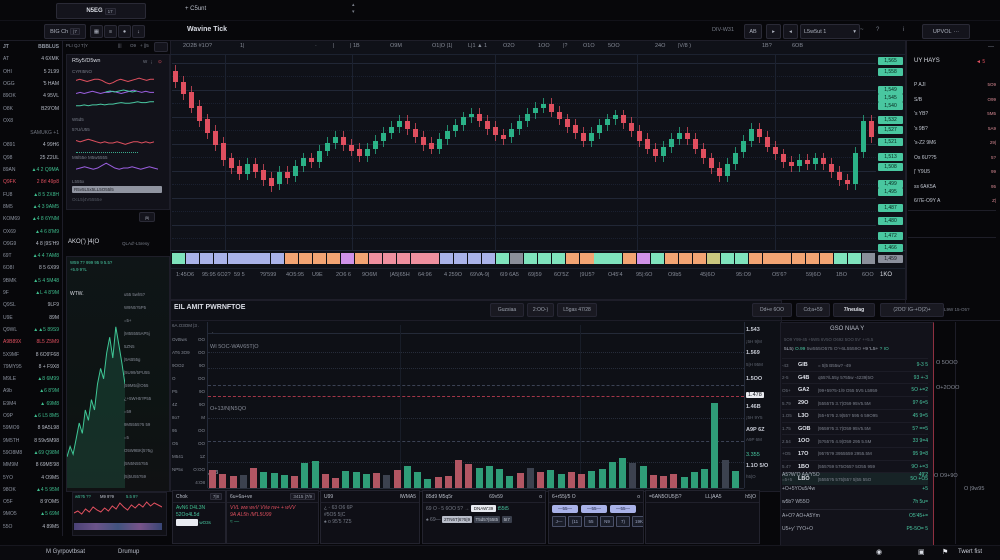 Image resolution: width=1000 pixels, height=560 pixels. Describe the element at coordinates (31, 182) in the screenshot. I see `watchlist-row: Q9FK 2 8rl 49p8` at that location.